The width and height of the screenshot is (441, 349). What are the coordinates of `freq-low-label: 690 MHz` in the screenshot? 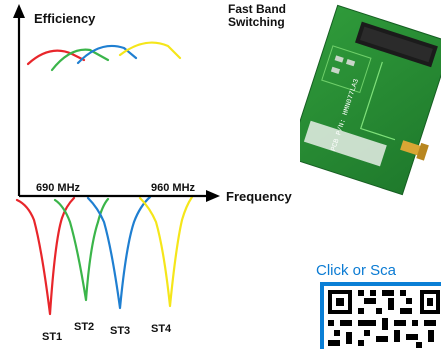 It's located at (58, 188).